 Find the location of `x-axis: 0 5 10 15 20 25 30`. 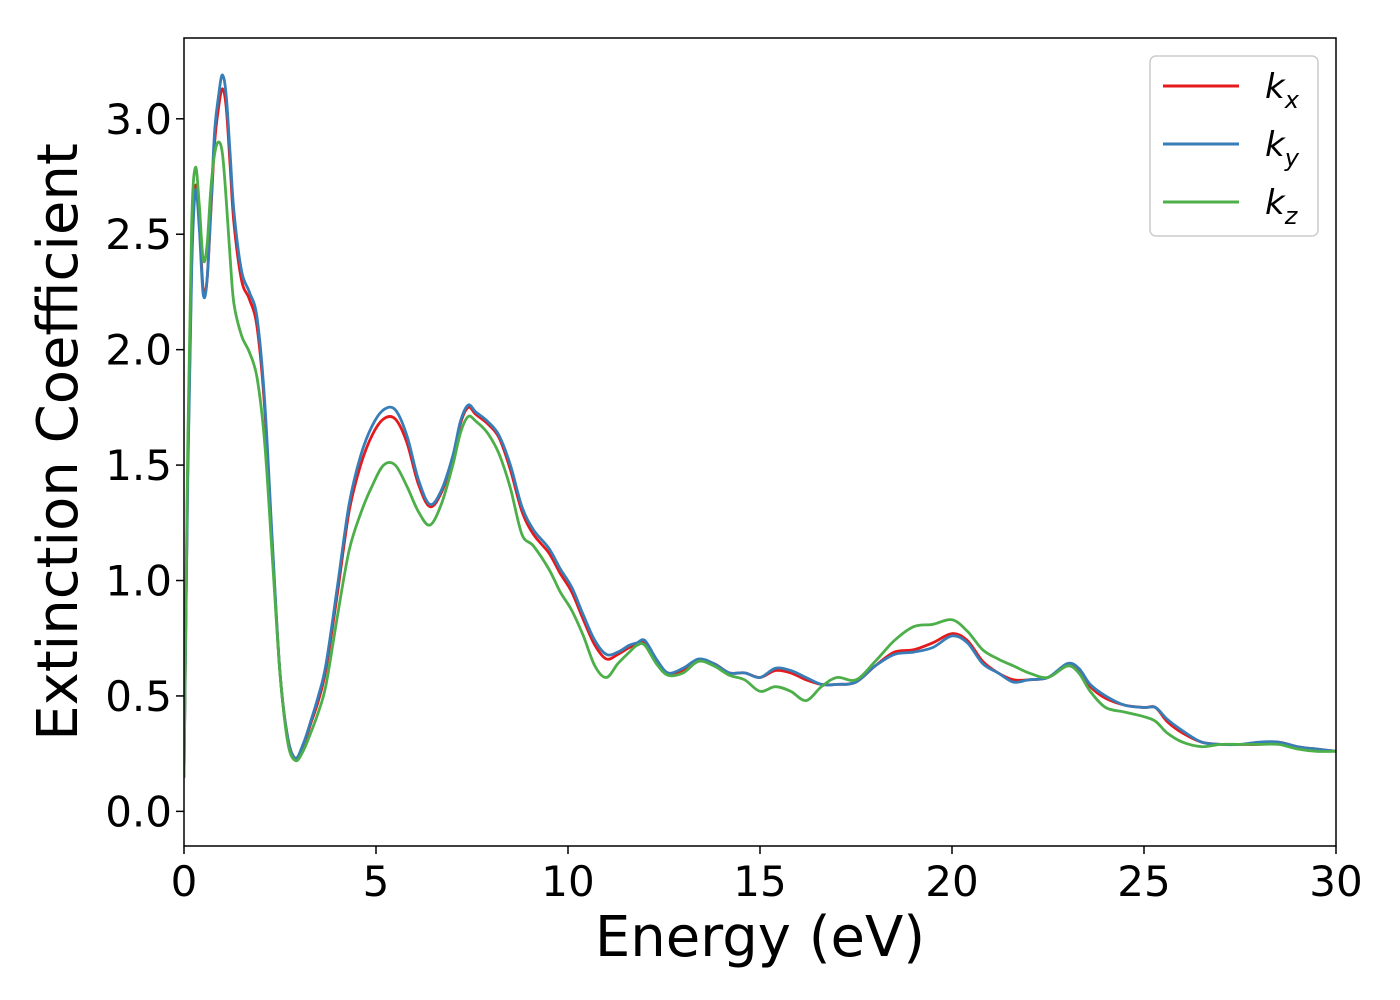

x-axis: 0 5 10 15 20 25 30 is located at coordinates (767, 876).